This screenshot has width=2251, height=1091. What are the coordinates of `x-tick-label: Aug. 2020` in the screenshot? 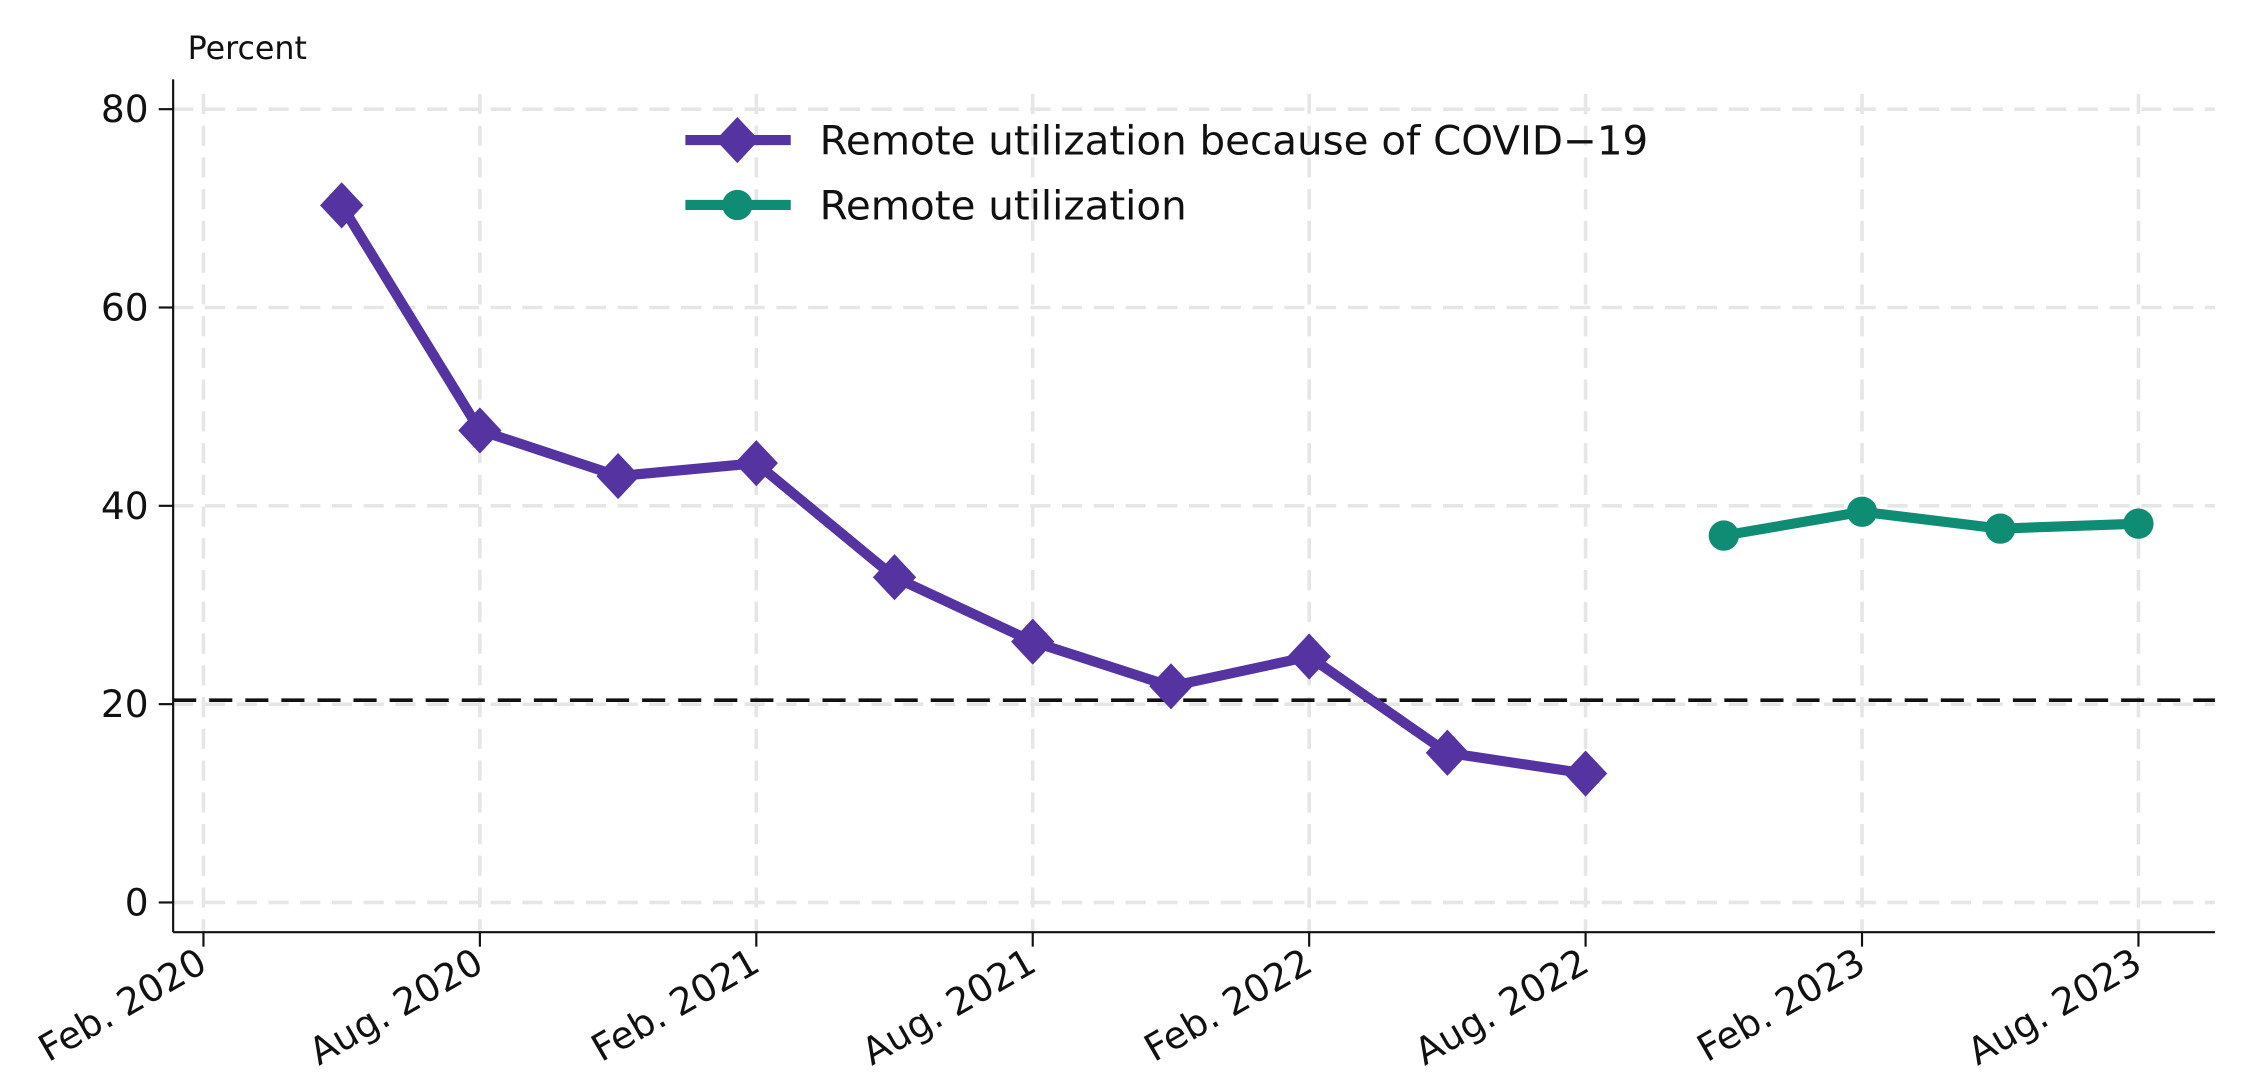 It's located at (395, 1006).